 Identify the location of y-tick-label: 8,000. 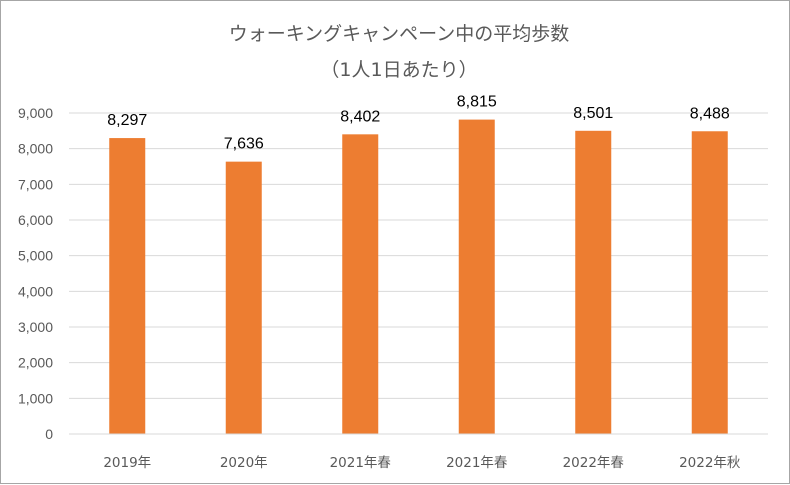
(35, 149).